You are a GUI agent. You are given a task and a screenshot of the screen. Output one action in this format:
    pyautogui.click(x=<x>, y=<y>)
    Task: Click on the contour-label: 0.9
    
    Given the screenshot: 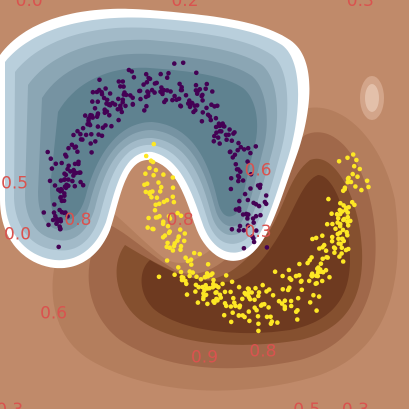 What is the action you would take?
    pyautogui.click(x=204, y=357)
    